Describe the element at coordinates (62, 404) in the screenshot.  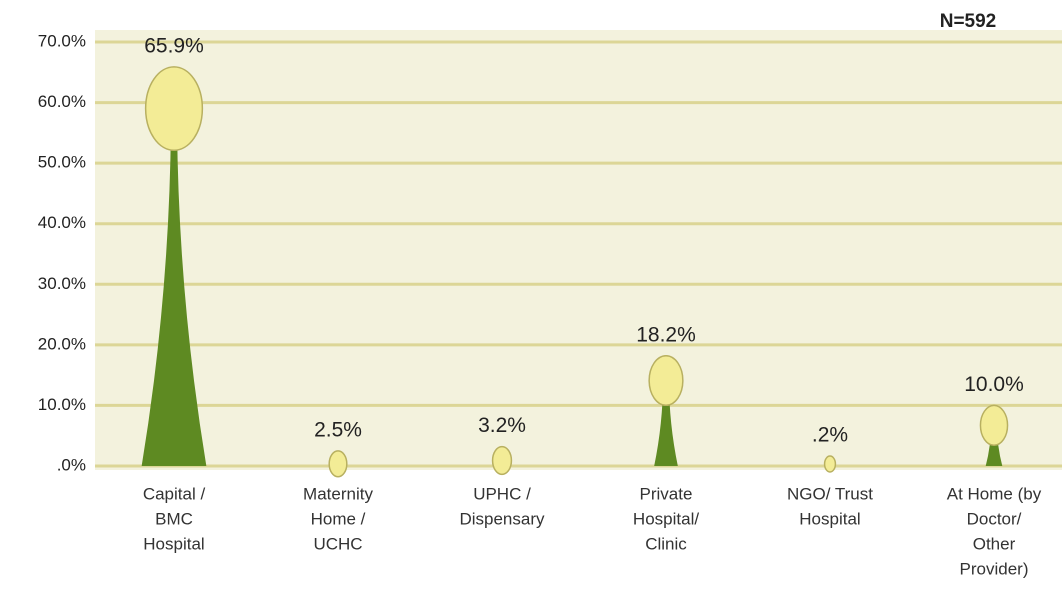
I see `y-tick-label: 10.0%` at that location.